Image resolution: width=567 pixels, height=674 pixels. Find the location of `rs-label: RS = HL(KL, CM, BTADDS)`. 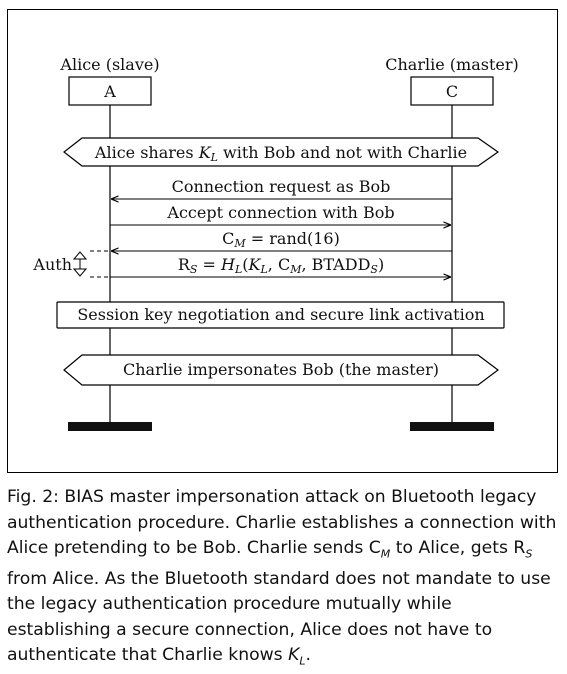

rs-label: RS = HL(KL, CM, BTADDS) is located at coordinates (281, 265).